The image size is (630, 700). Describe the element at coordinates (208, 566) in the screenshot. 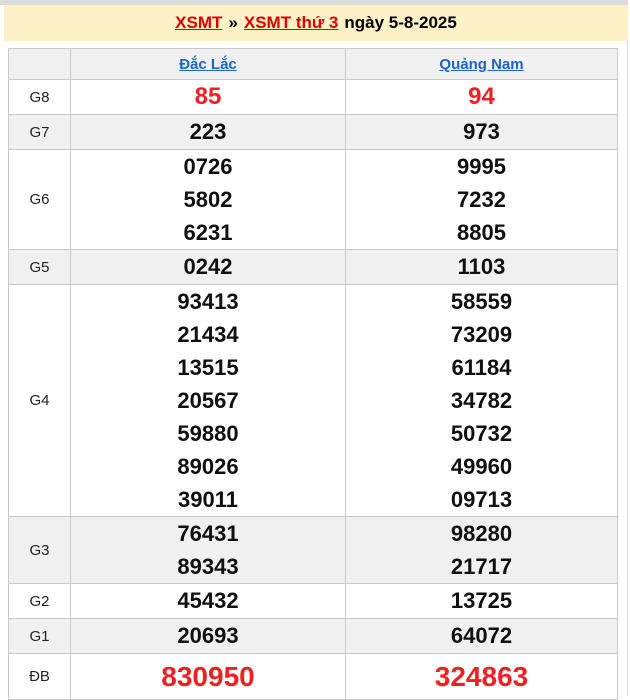

I see `result-number: 89343` at that location.